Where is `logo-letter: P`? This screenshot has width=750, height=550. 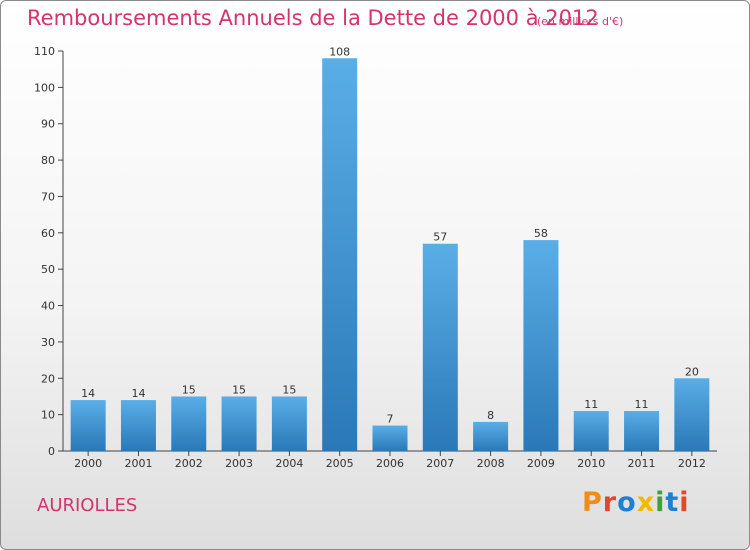
logo-letter: P is located at coordinates (592, 502).